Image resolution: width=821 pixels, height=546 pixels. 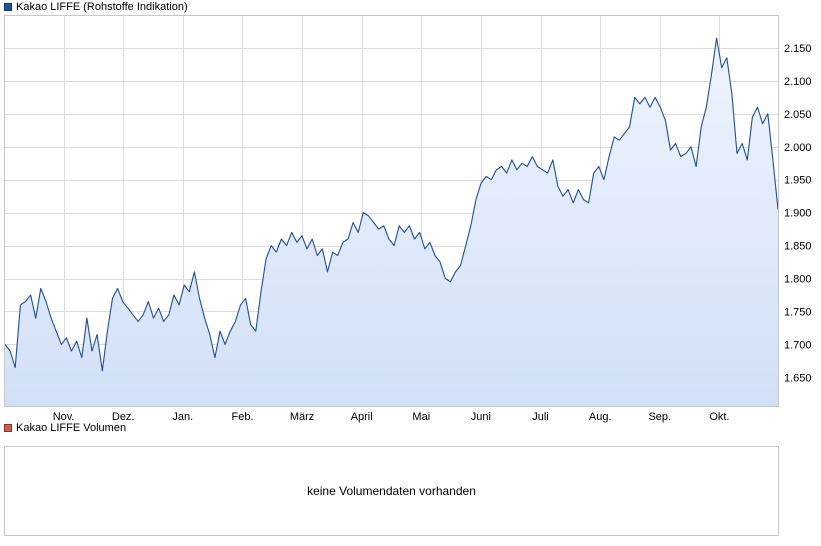 I want to click on price-legend: Kakao LIFFE (Rohstoffe Indikation), so click(x=96, y=7).